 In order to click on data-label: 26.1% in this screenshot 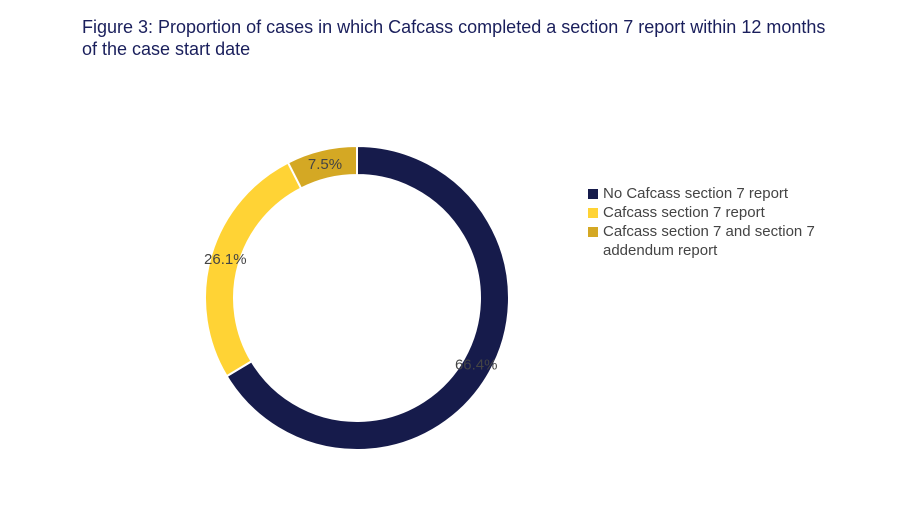, I will do `click(225, 259)`.